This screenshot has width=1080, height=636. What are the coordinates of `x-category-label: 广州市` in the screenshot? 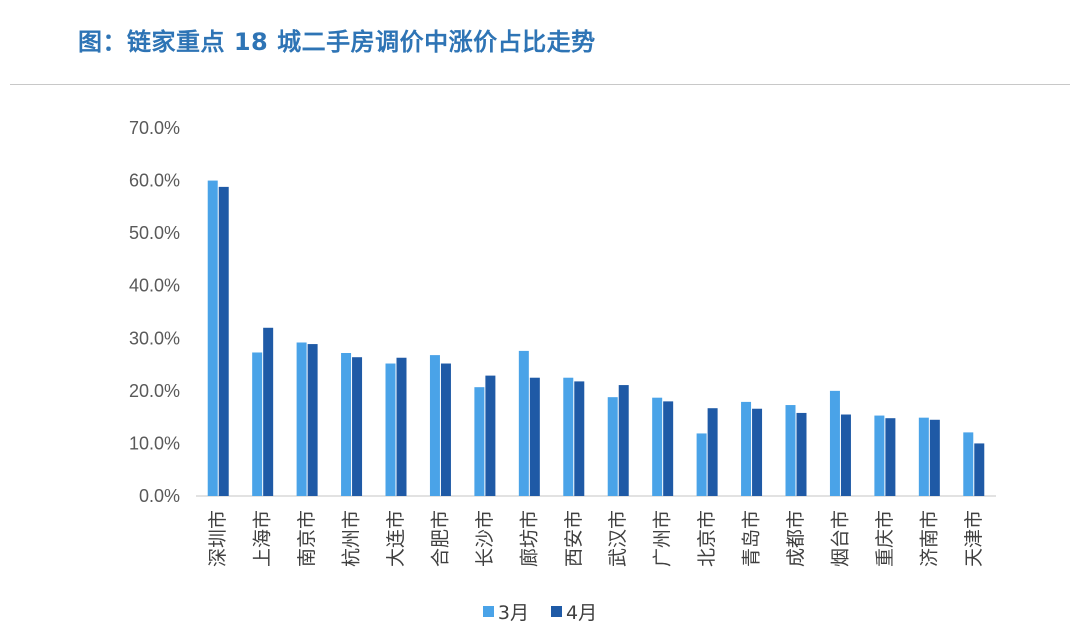 It's located at (663, 538).